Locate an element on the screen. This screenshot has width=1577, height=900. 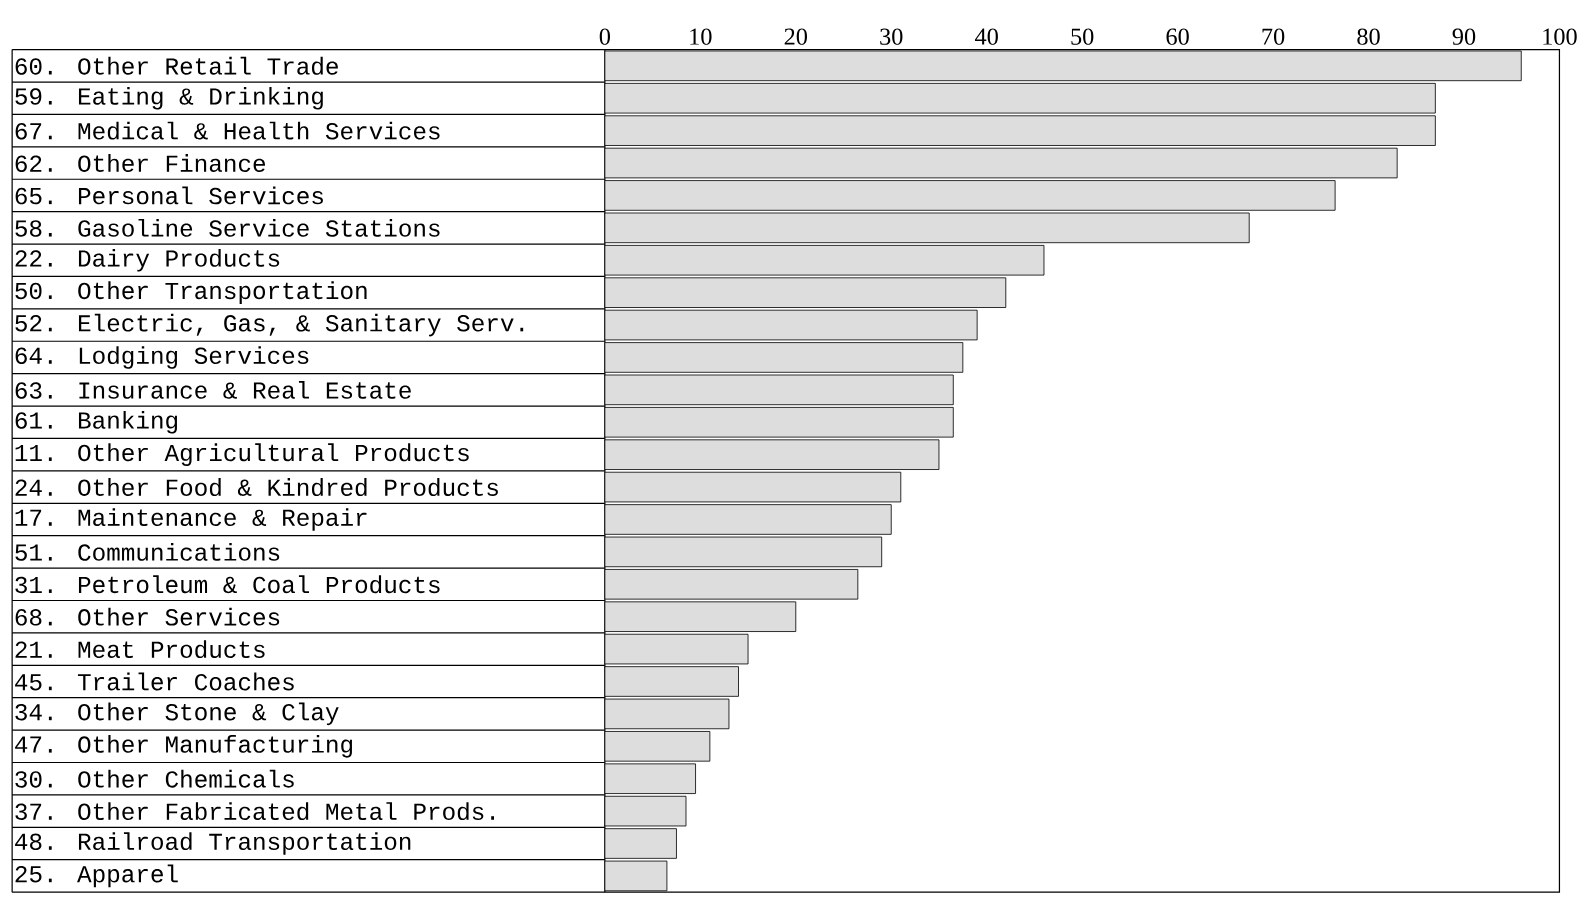
x-tick-label: 80 is located at coordinates (1368, 36).